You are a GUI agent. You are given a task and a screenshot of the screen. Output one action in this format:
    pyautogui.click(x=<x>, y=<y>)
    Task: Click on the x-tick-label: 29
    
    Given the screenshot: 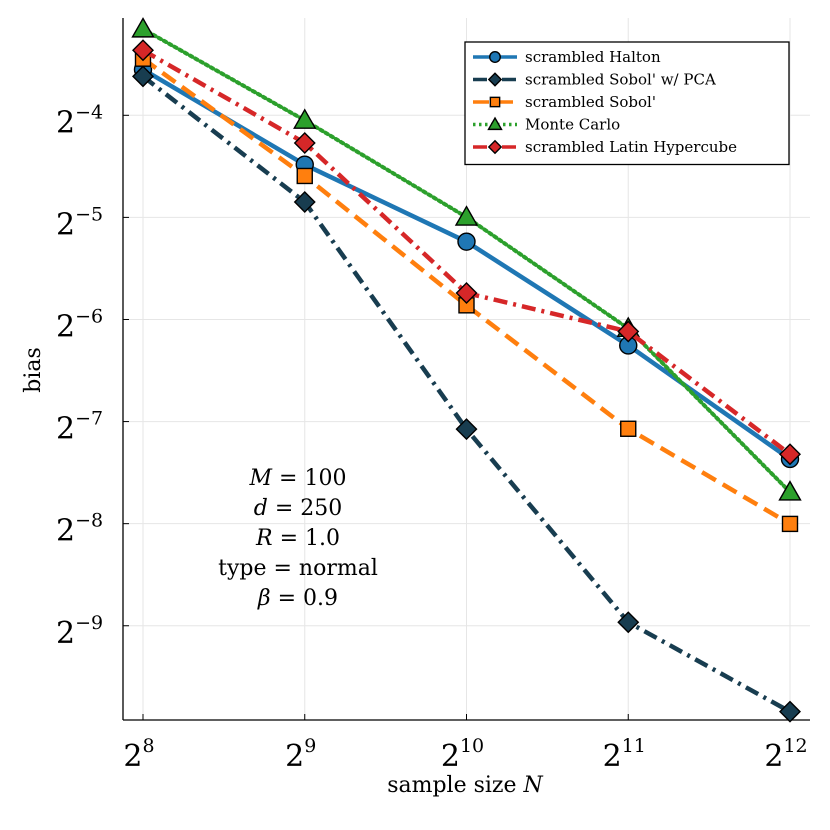 What is the action you would take?
    pyautogui.click(x=300, y=754)
    